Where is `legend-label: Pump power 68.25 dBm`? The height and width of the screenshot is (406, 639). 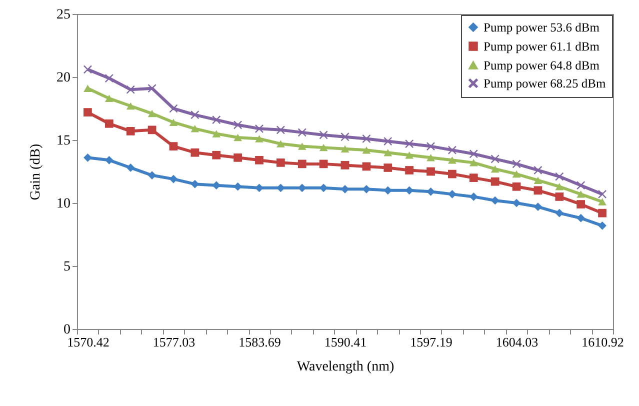 legend-label: Pump power 68.25 dBm is located at coordinates (545, 83).